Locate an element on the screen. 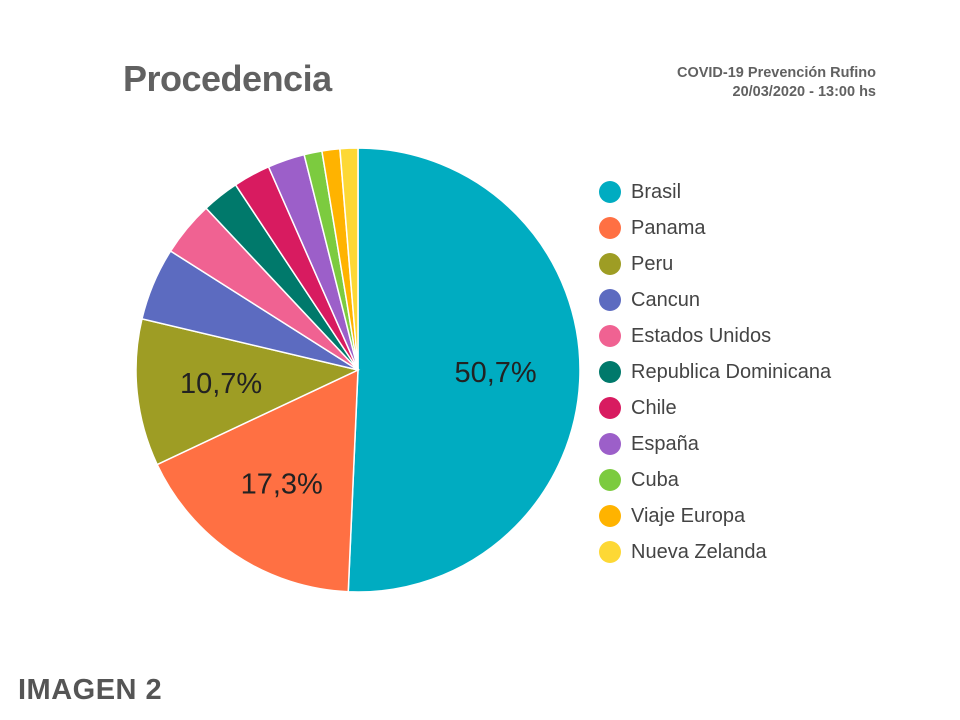 The height and width of the screenshot is (720, 960). pie-data-label: 17,3% is located at coordinates (282, 485).